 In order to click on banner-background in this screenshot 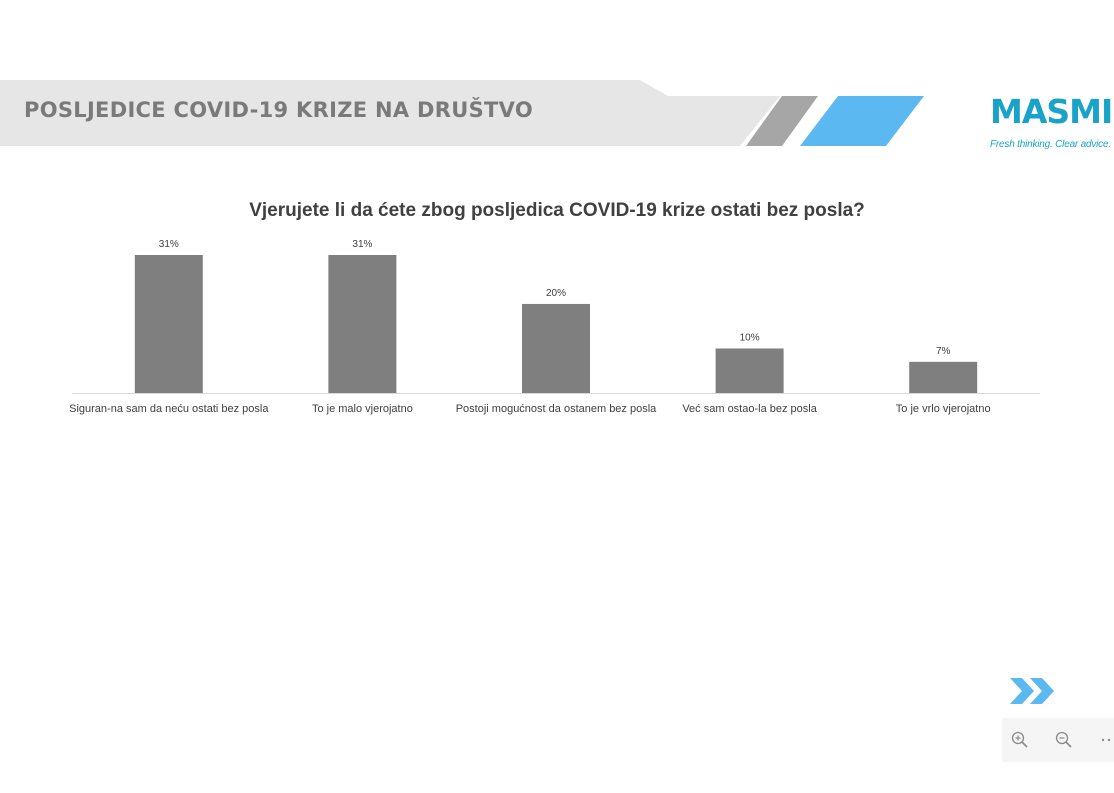, I will do `click(390, 113)`.